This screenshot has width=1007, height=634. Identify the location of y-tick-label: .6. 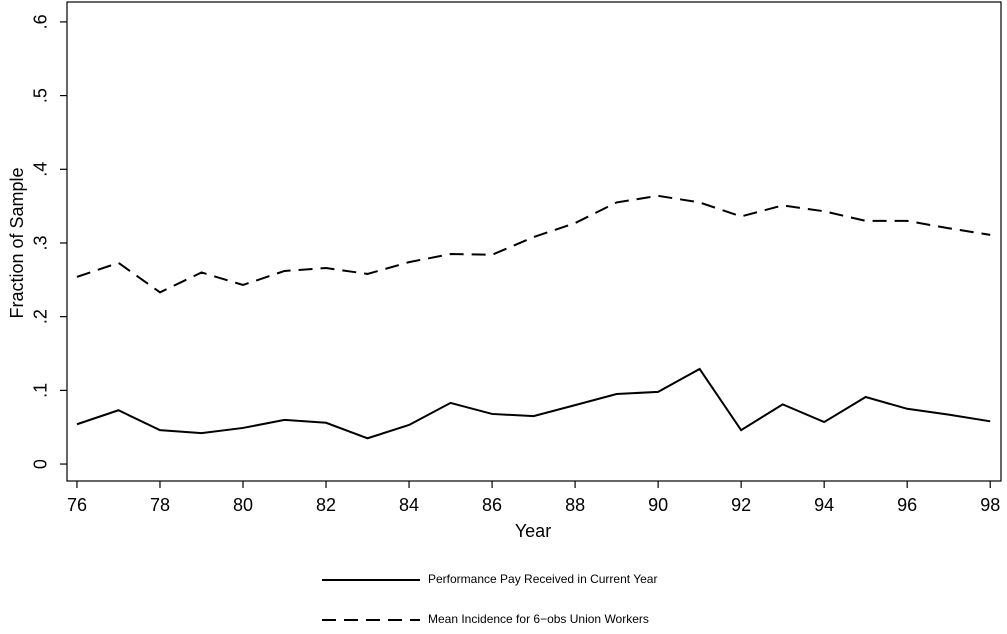
(41, 21).